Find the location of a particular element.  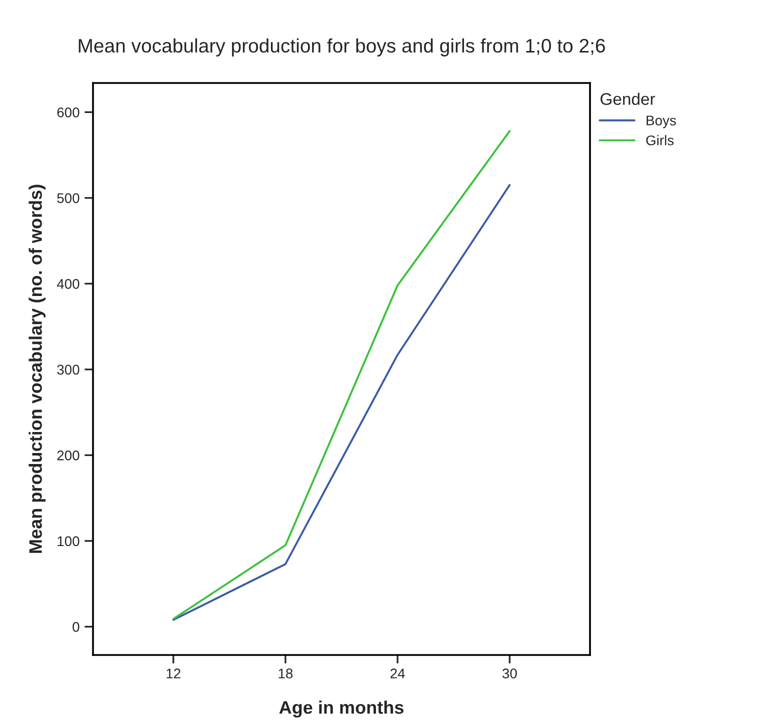

x-axis-title: Age in months is located at coordinates (341, 709).